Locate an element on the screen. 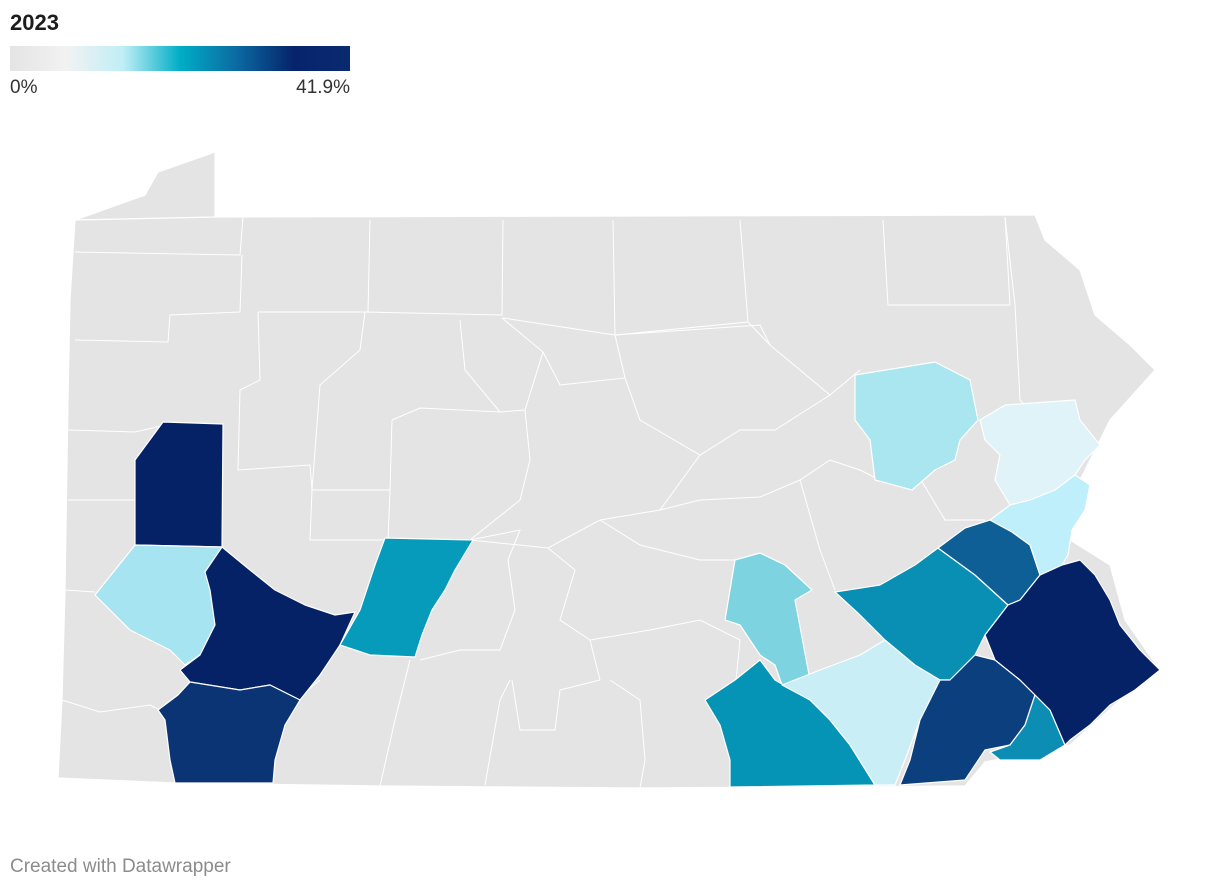 Image resolution: width=1220 pixels, height=892 pixels. county-n is located at coordinates (916, 426).